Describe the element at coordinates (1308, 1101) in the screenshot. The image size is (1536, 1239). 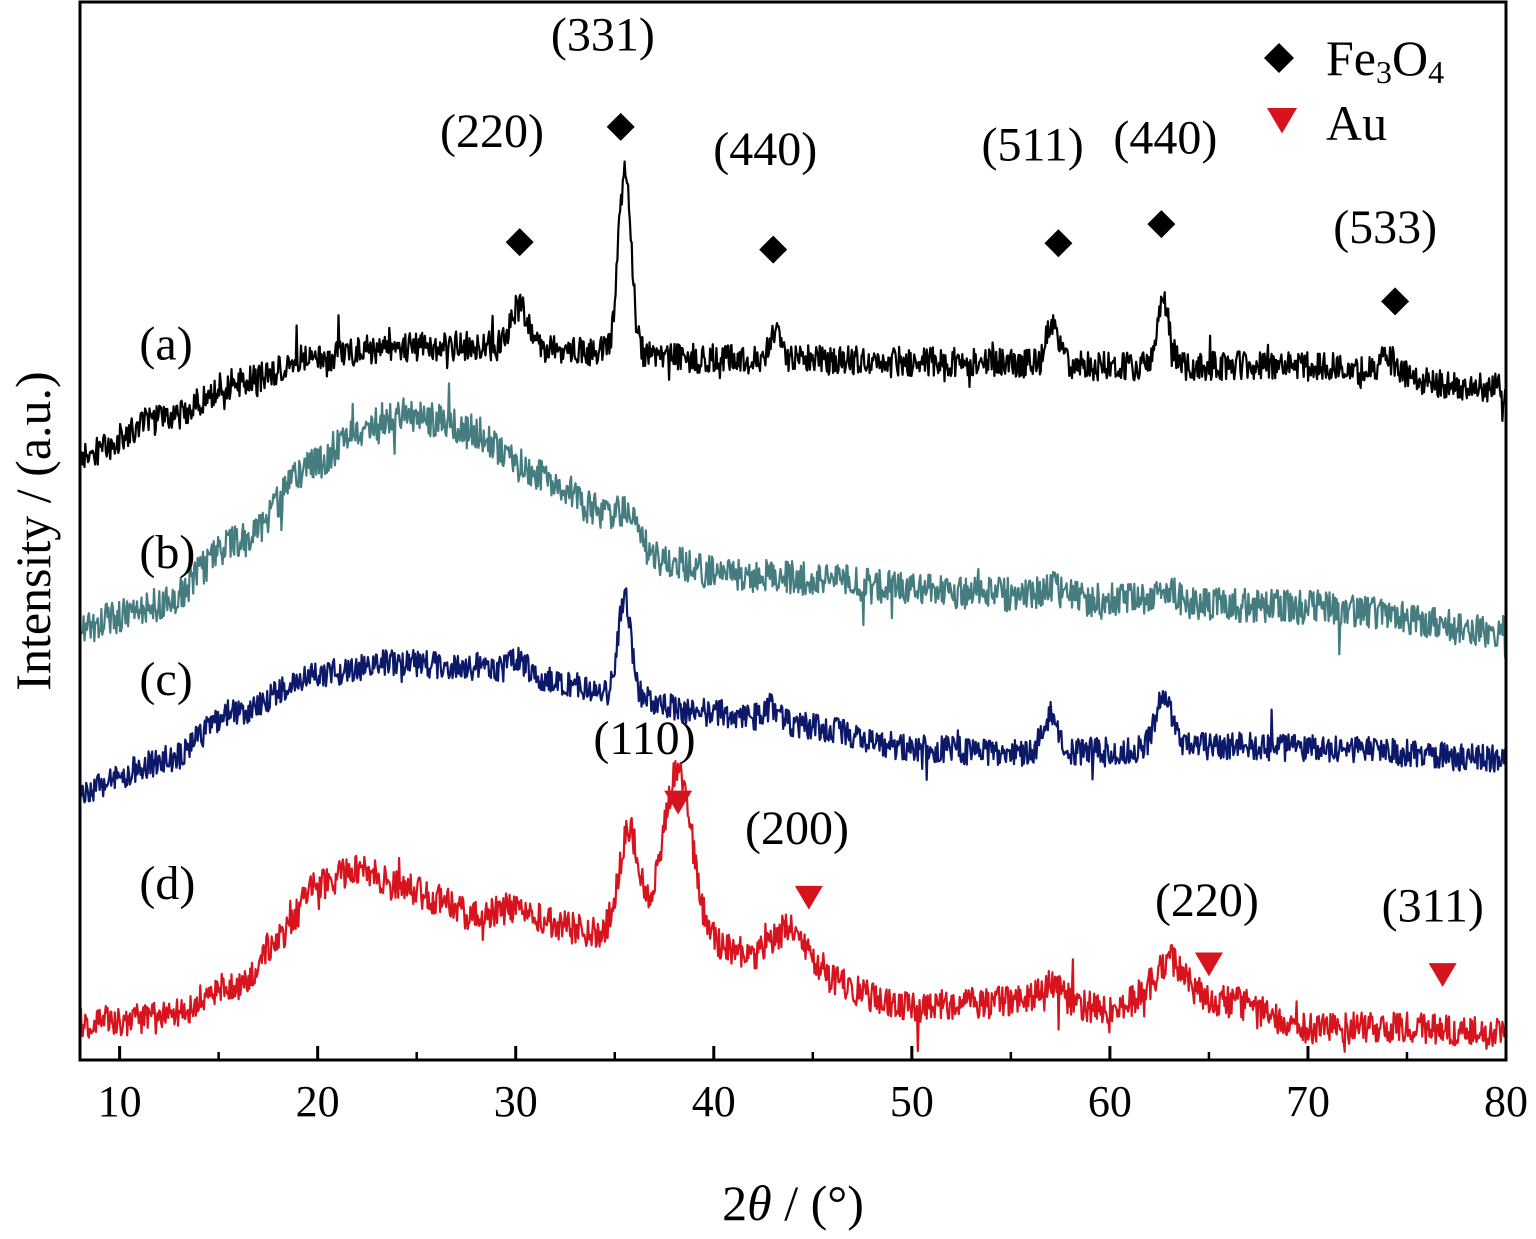
I see `x-tick-label: 70` at that location.